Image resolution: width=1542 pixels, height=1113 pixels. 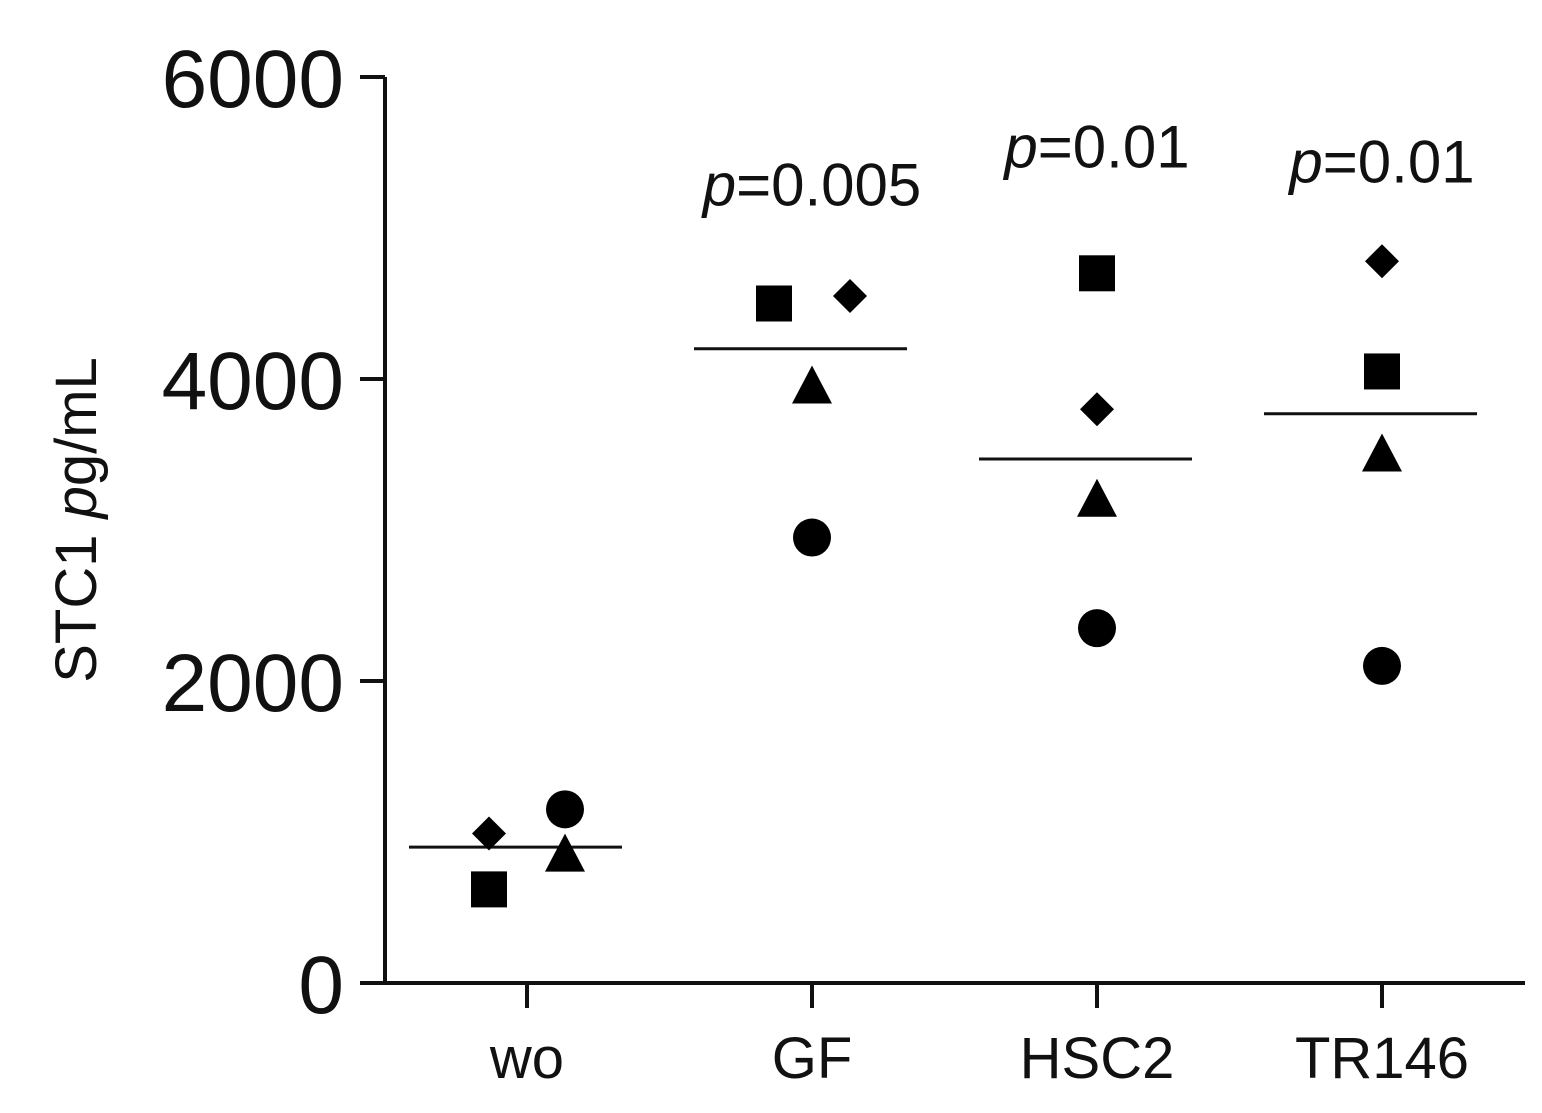 What do you see at coordinates (812, 1058) in the screenshot?
I see `x-tick-label: GF` at bounding box center [812, 1058].